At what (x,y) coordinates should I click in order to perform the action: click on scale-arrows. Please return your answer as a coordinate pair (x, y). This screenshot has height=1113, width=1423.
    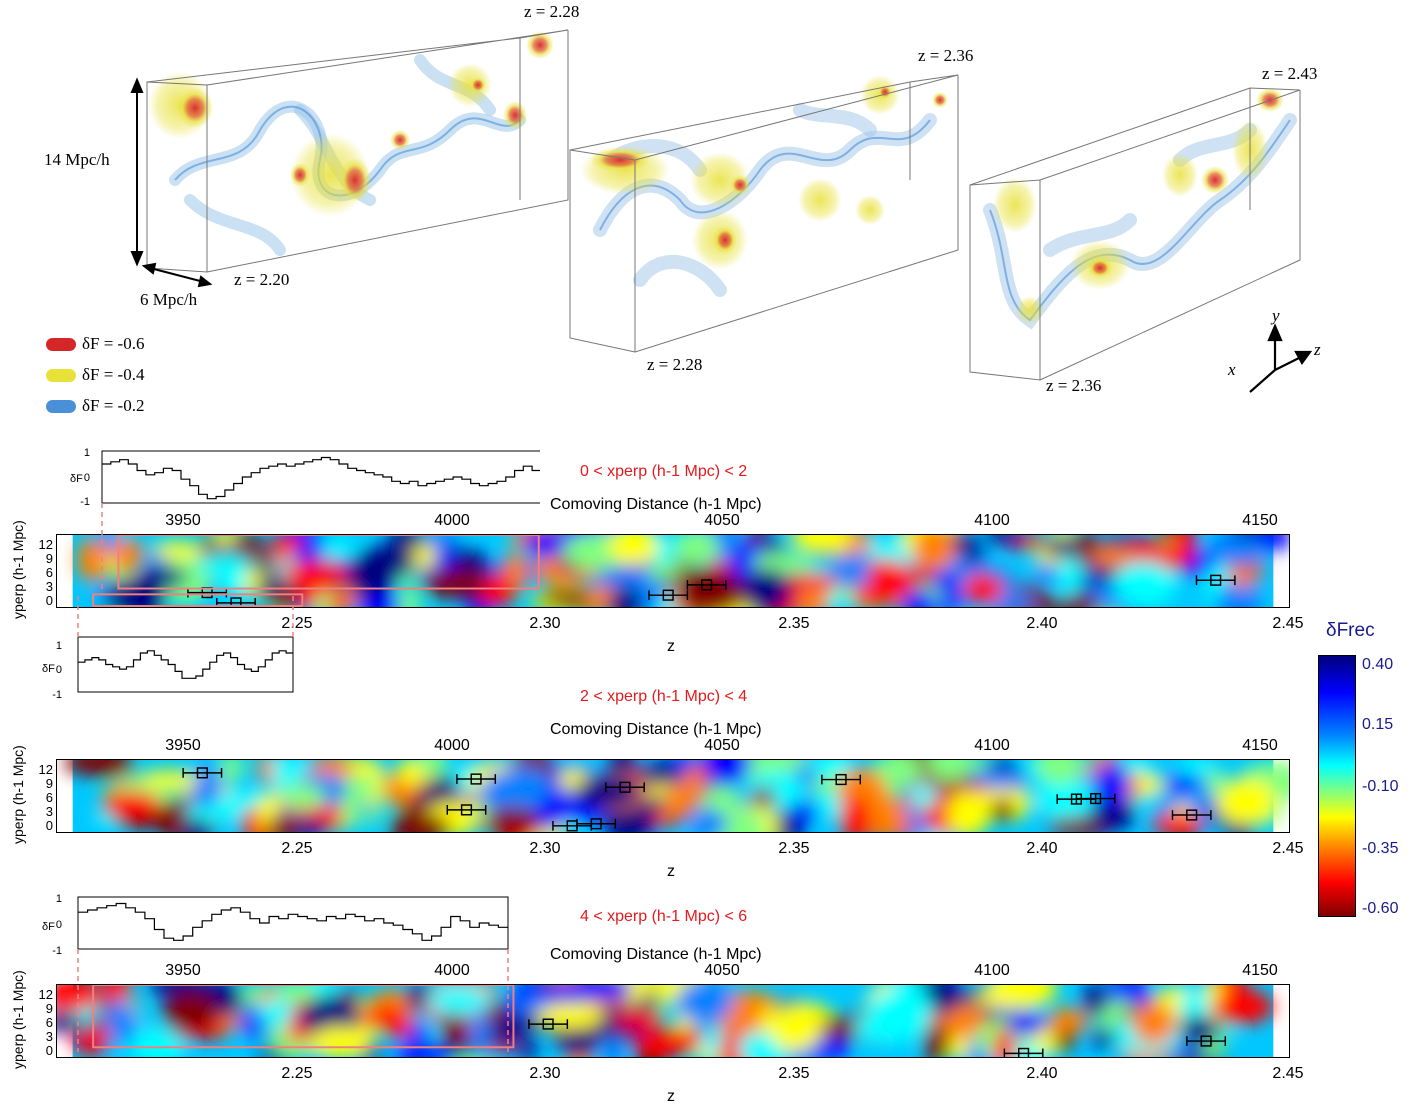
    Looking at the image, I should click on (171, 182).